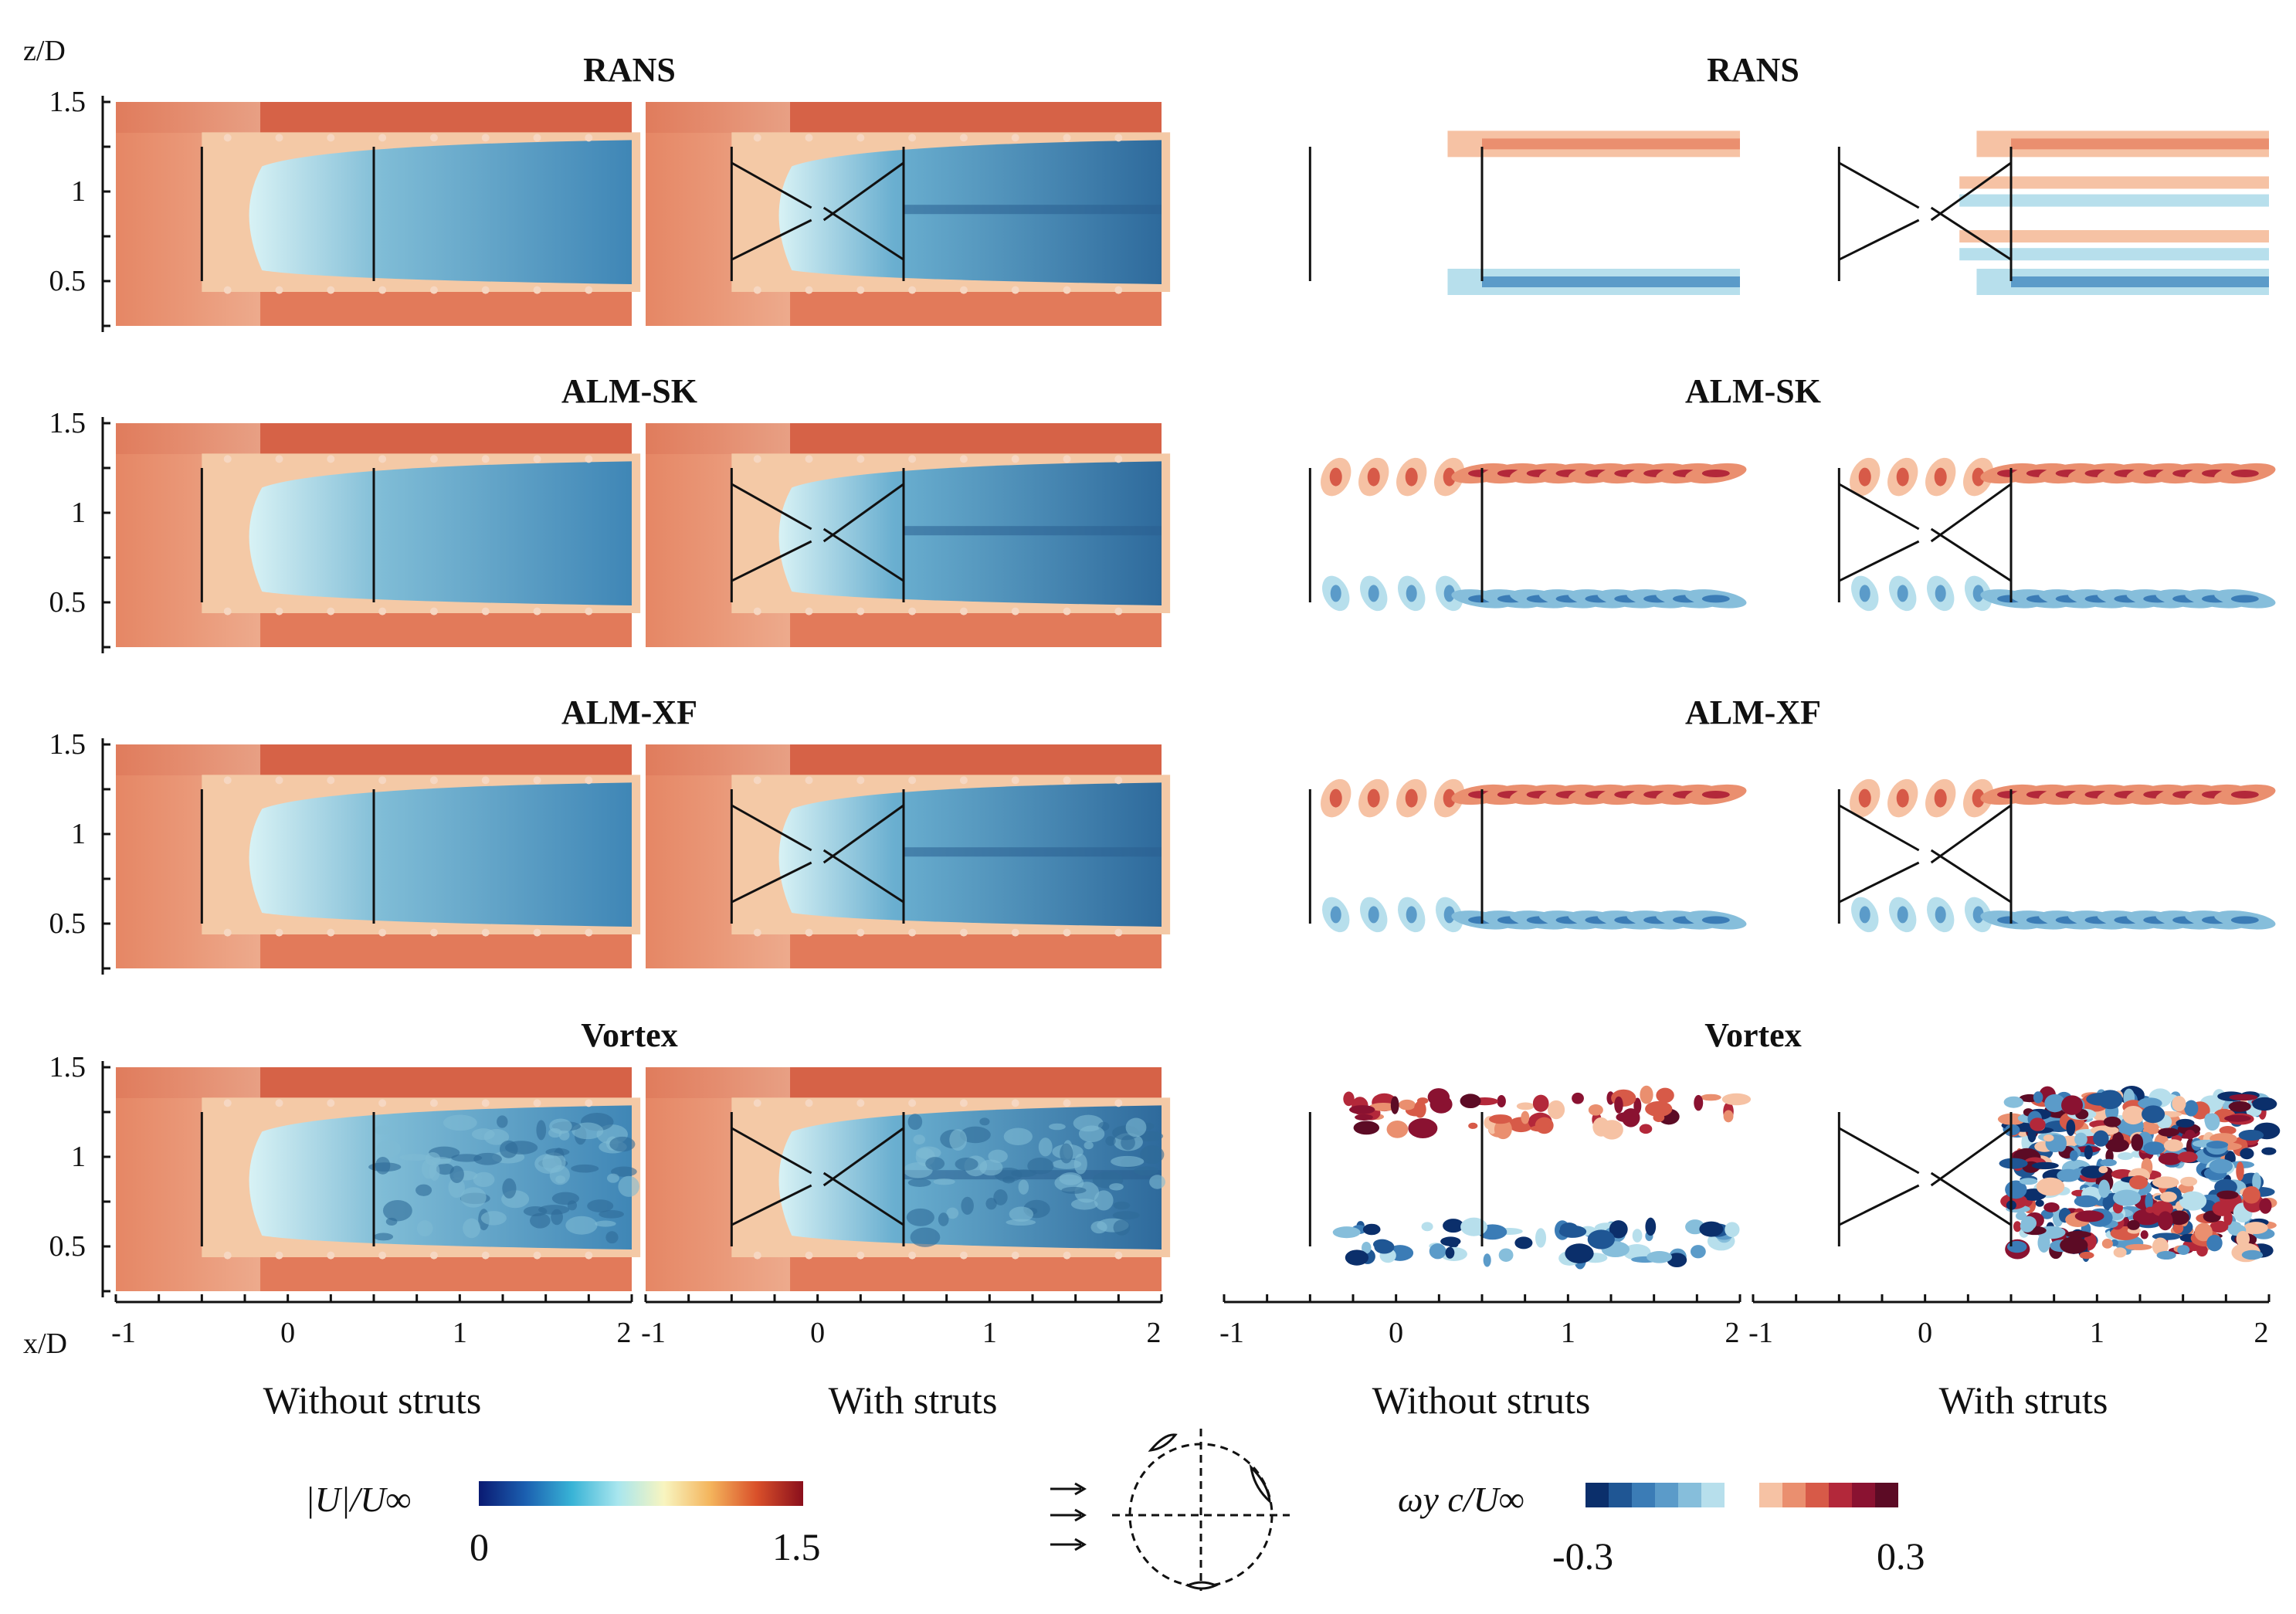 The image size is (2296, 1614). I want to click on z-axis: 1.5 1 0.5, so click(79, 530).